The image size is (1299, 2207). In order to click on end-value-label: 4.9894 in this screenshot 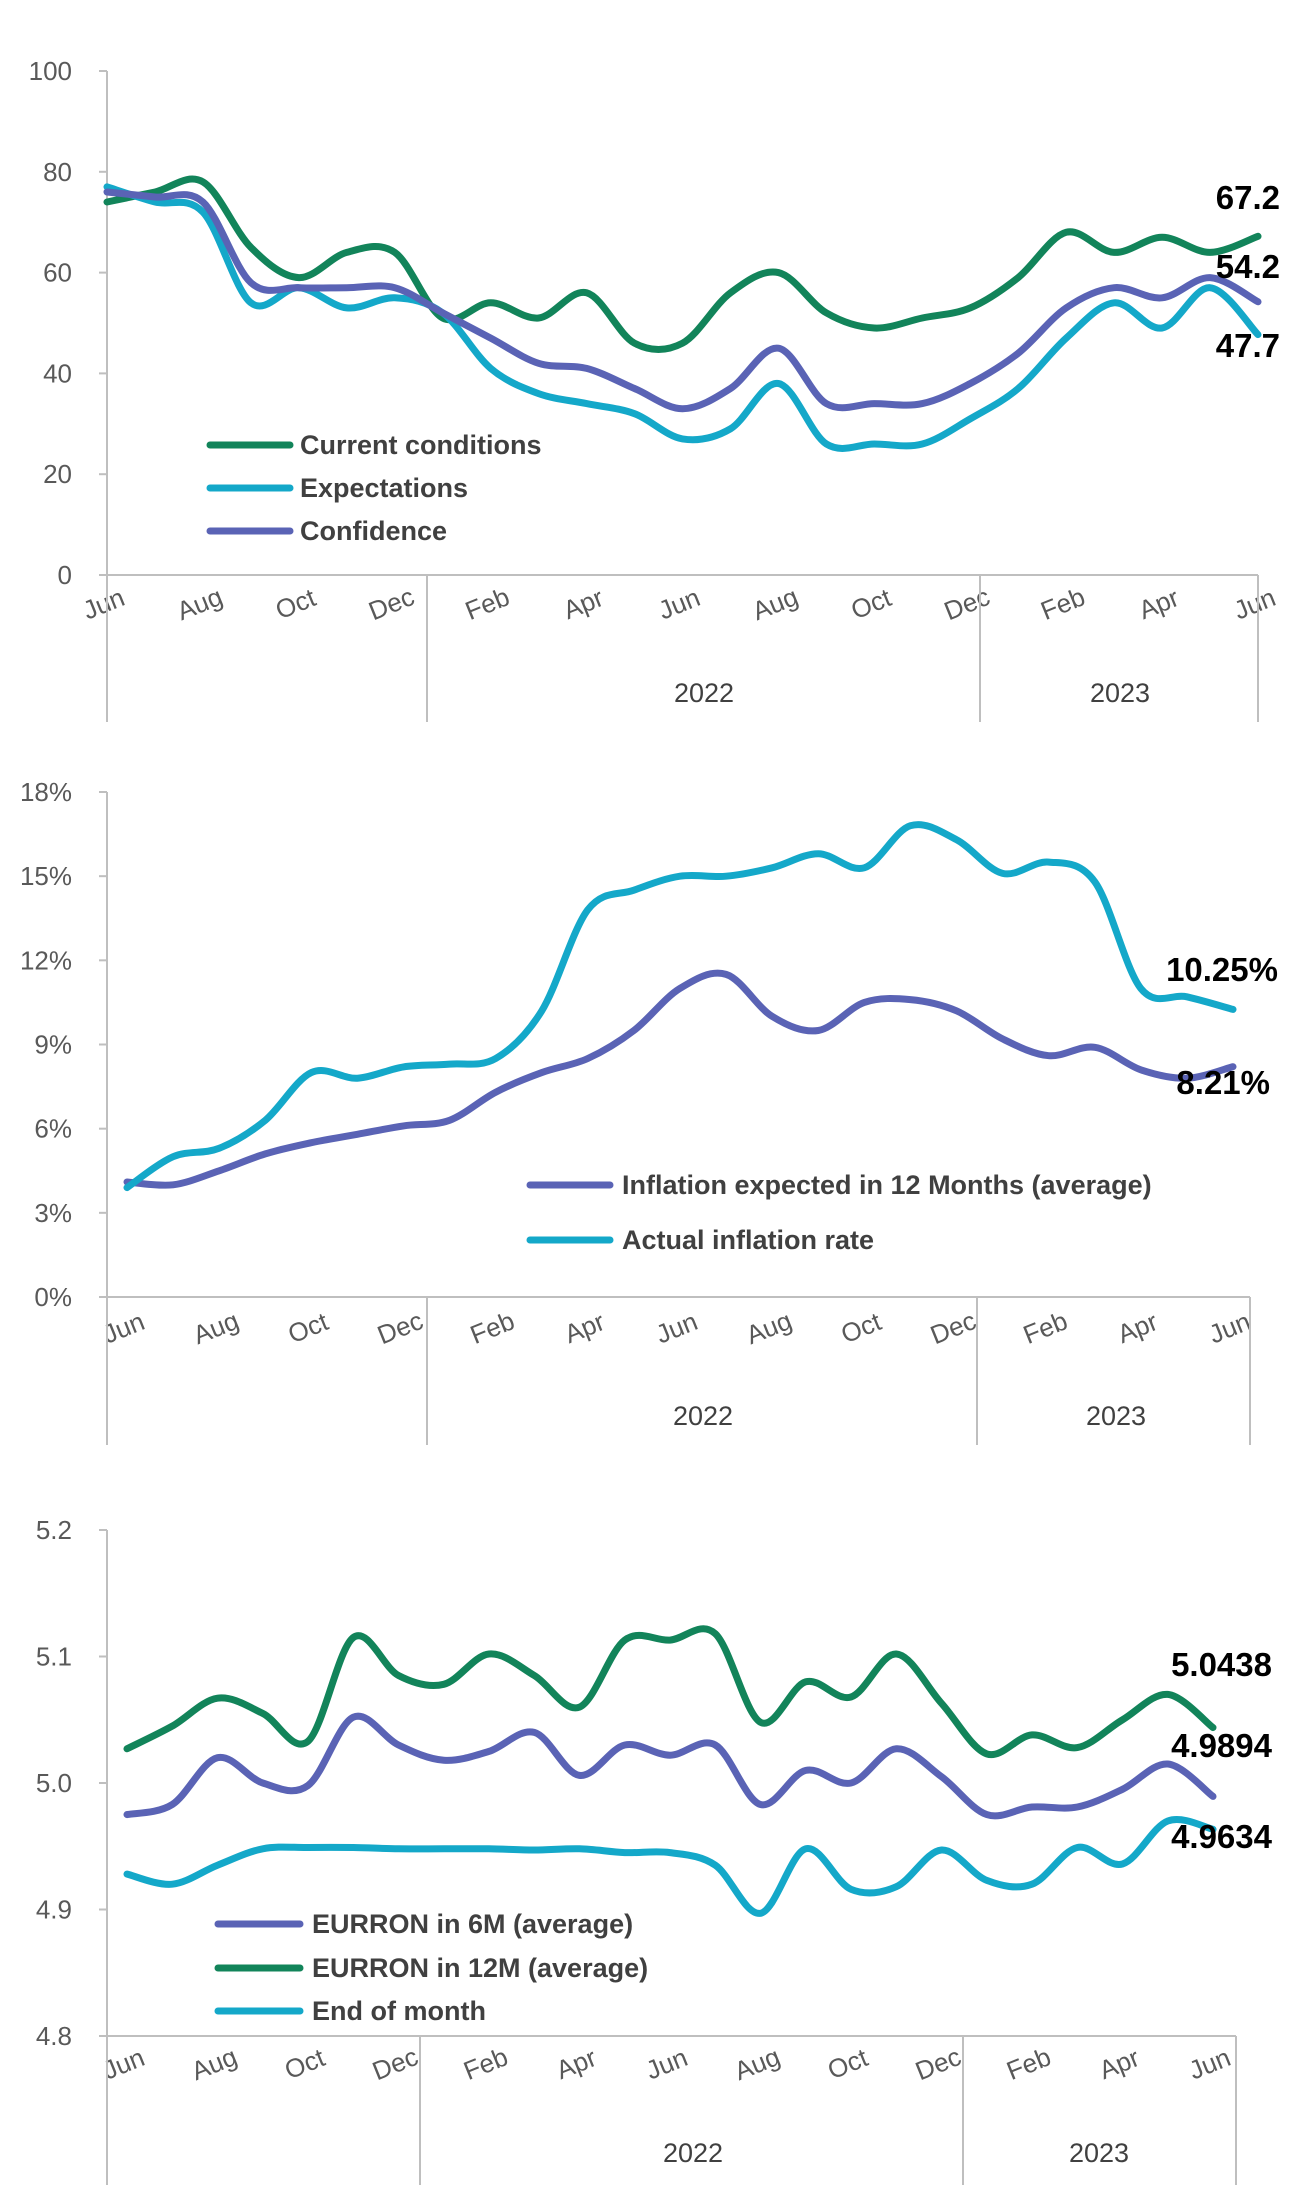, I will do `click(1222, 1745)`.